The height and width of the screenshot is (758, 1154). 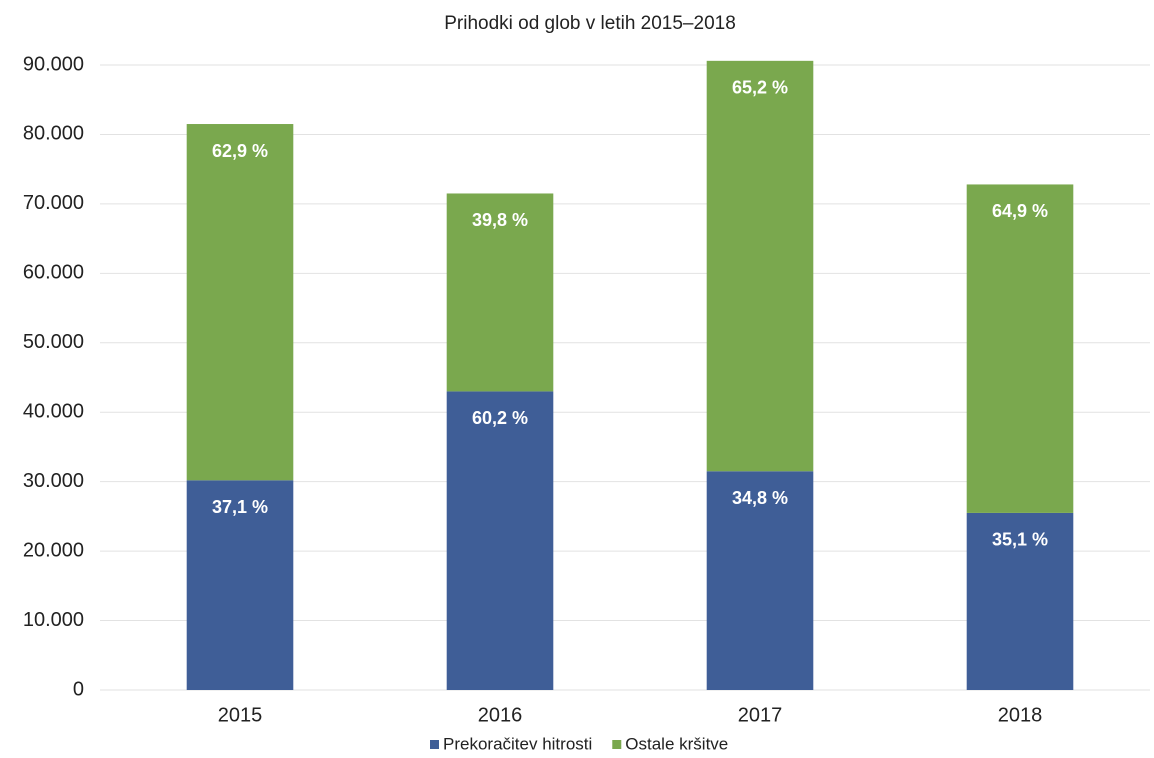 What do you see at coordinates (53, 550) in the screenshot?
I see `y-tick-label: 20.000` at bounding box center [53, 550].